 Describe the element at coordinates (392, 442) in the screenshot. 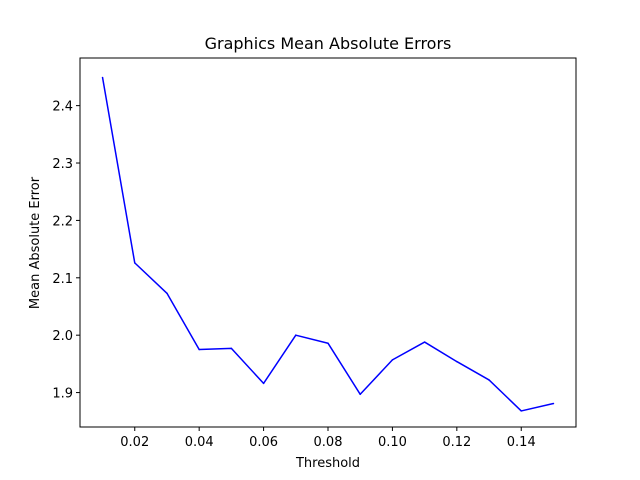

I see `x-tick-label: 0.10` at that location.